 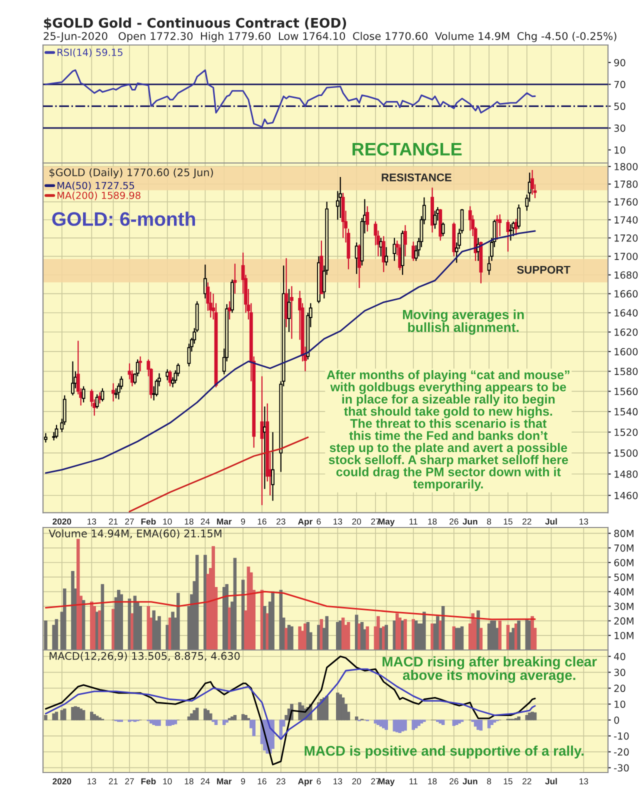 What do you see at coordinates (626, 238) in the screenshot?
I see `y-tick-label: 1720` at bounding box center [626, 238].